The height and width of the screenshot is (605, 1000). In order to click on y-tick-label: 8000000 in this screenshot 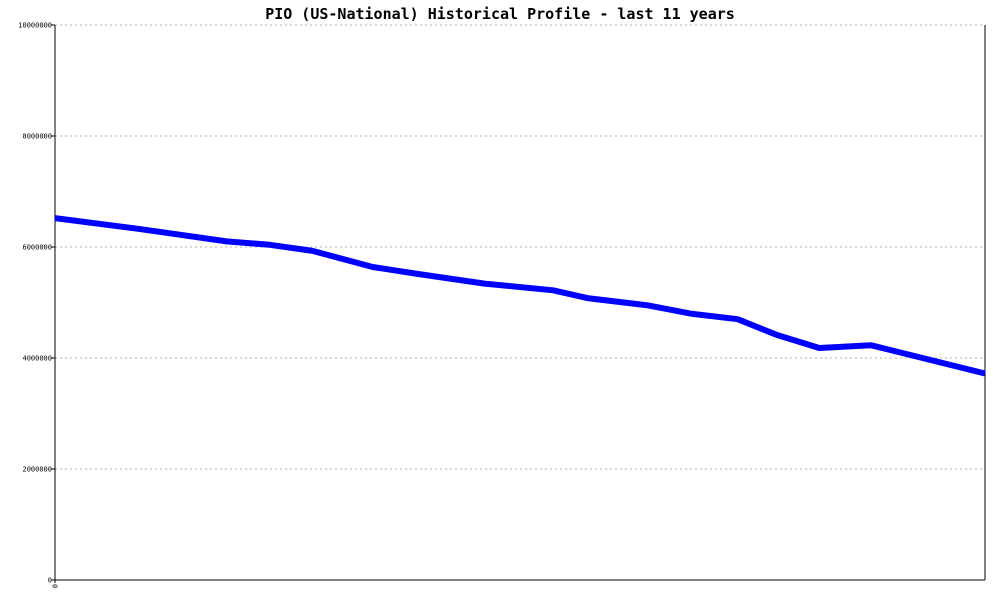, I will do `click(37, 137)`.